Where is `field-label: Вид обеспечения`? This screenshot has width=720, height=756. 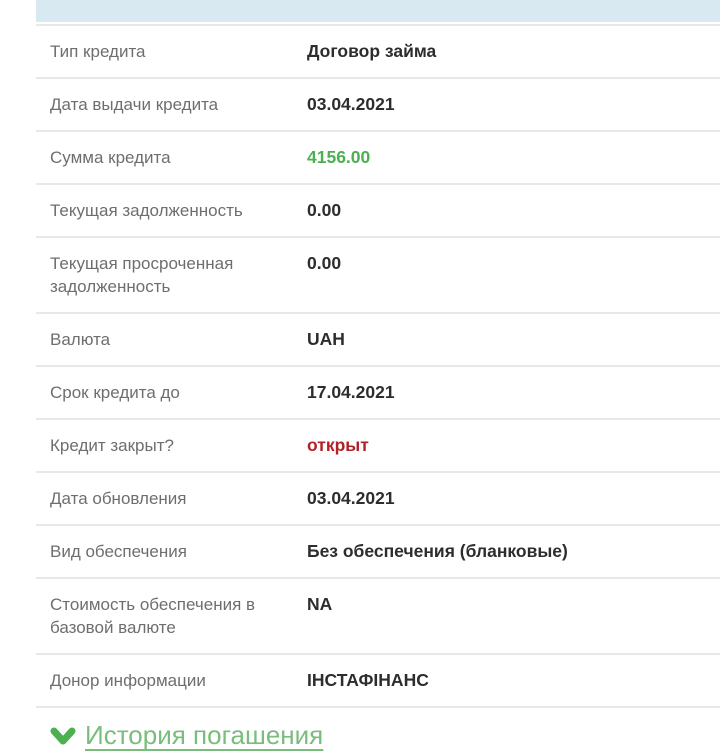
field-label: Вид обеспечения is located at coordinates (118, 551).